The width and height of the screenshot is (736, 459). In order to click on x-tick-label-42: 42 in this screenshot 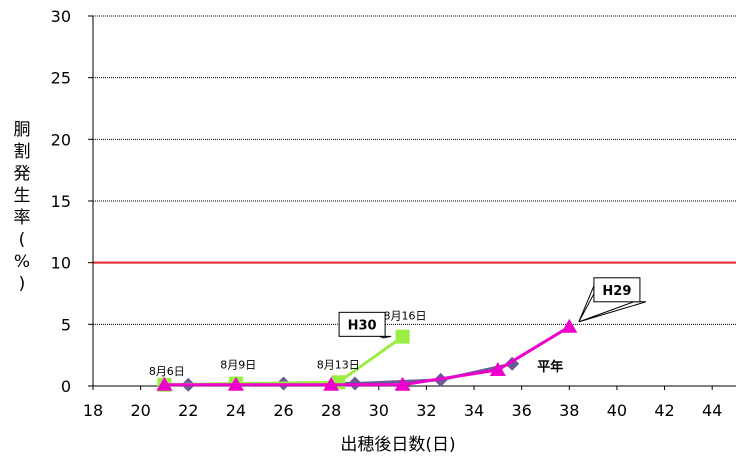, I will do `click(664, 410)`.